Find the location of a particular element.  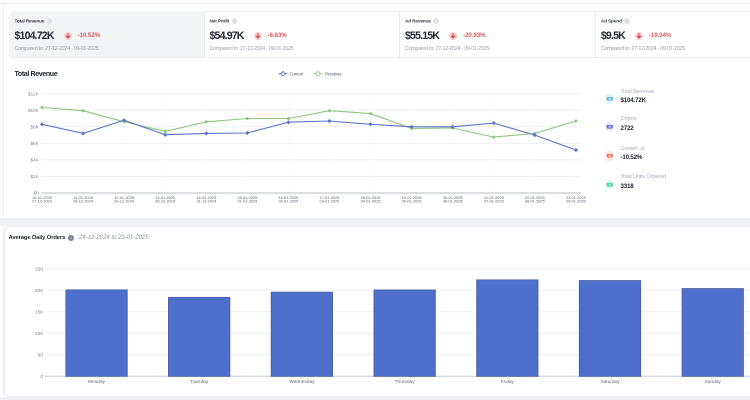

svg-text: 02-01-2025 is located at coordinates (288, 201).